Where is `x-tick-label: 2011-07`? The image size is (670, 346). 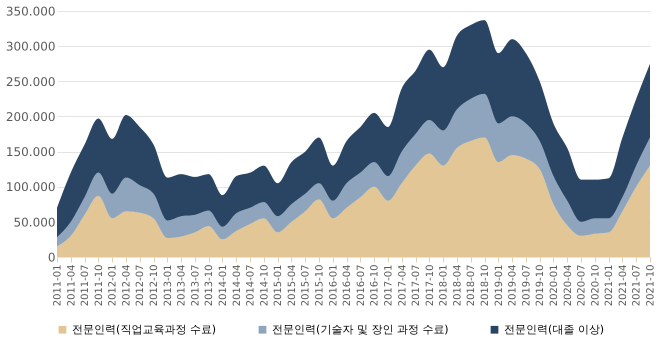 x-tick-label: 2011-07 is located at coordinates (86, 285).